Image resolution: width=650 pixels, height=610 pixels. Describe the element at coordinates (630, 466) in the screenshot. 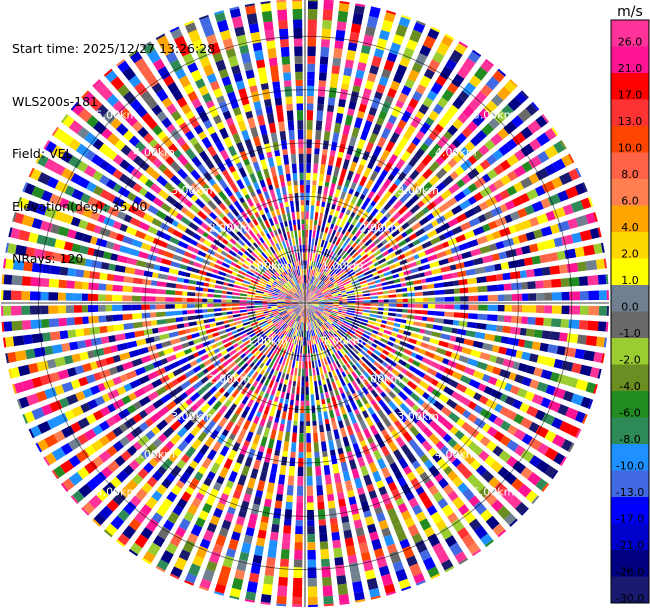

I see `colorbar-tick-label: -10.0` at that location.